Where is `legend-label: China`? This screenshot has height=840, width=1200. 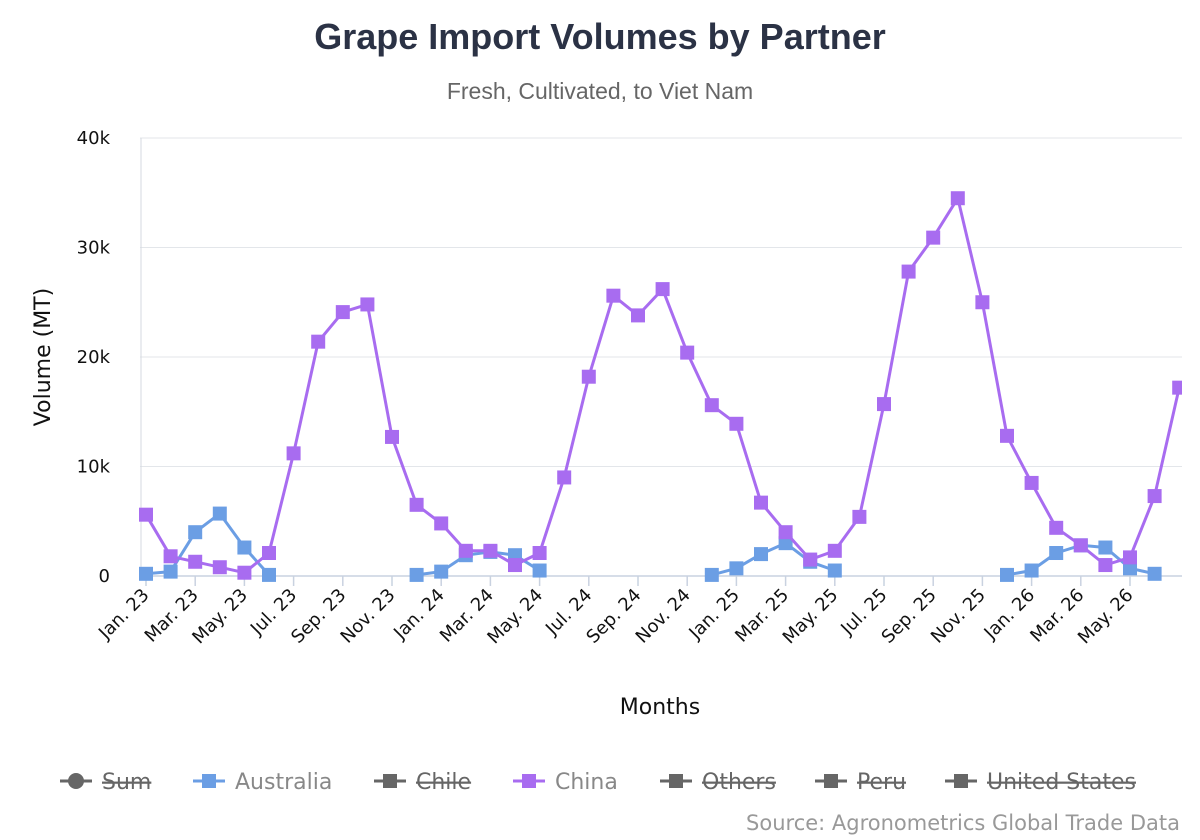 legend-label: China is located at coordinates (586, 782).